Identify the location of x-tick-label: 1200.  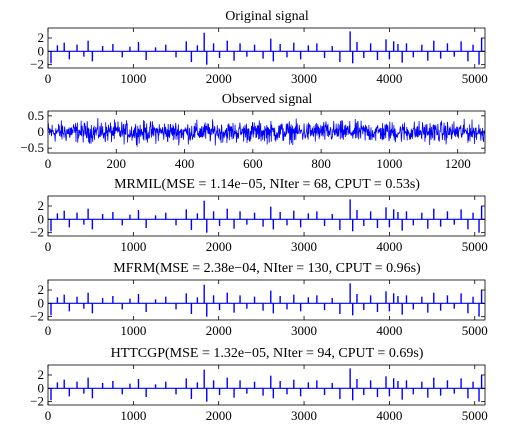
(458, 163).